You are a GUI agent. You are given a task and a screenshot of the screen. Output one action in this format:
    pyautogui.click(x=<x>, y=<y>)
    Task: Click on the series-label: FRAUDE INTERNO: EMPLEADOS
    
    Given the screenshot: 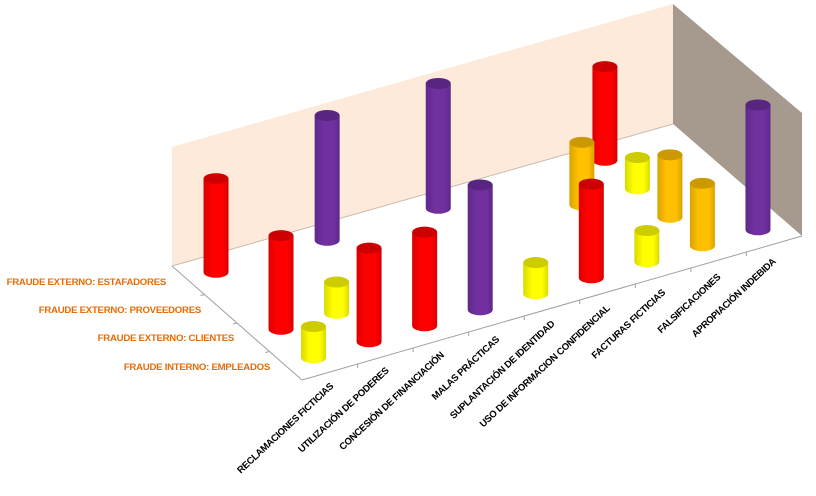 What is the action you would take?
    pyautogui.click(x=197, y=367)
    